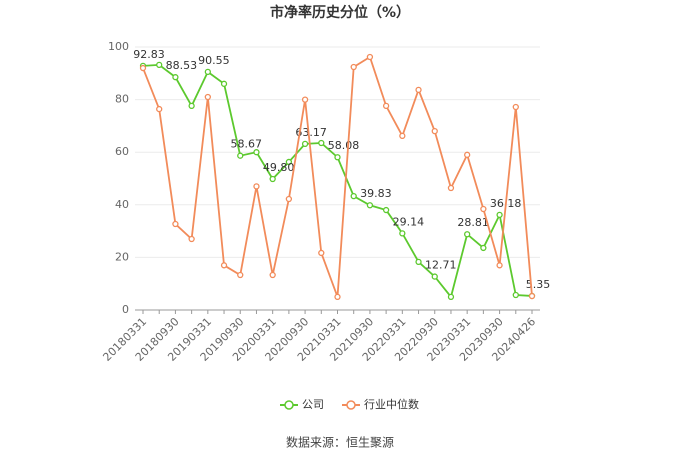  I want to click on data-label: 49.80, so click(279, 167).